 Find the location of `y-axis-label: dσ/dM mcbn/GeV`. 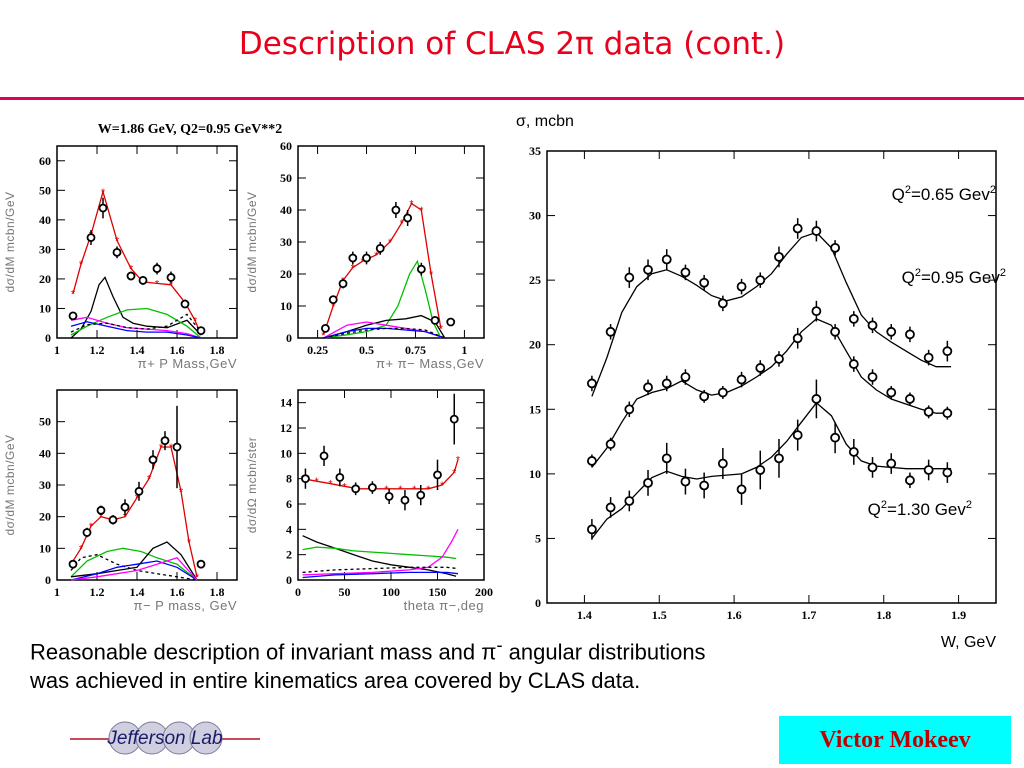

y-axis-label: dσ/dM mcbn/GeV is located at coordinates (252, 241).